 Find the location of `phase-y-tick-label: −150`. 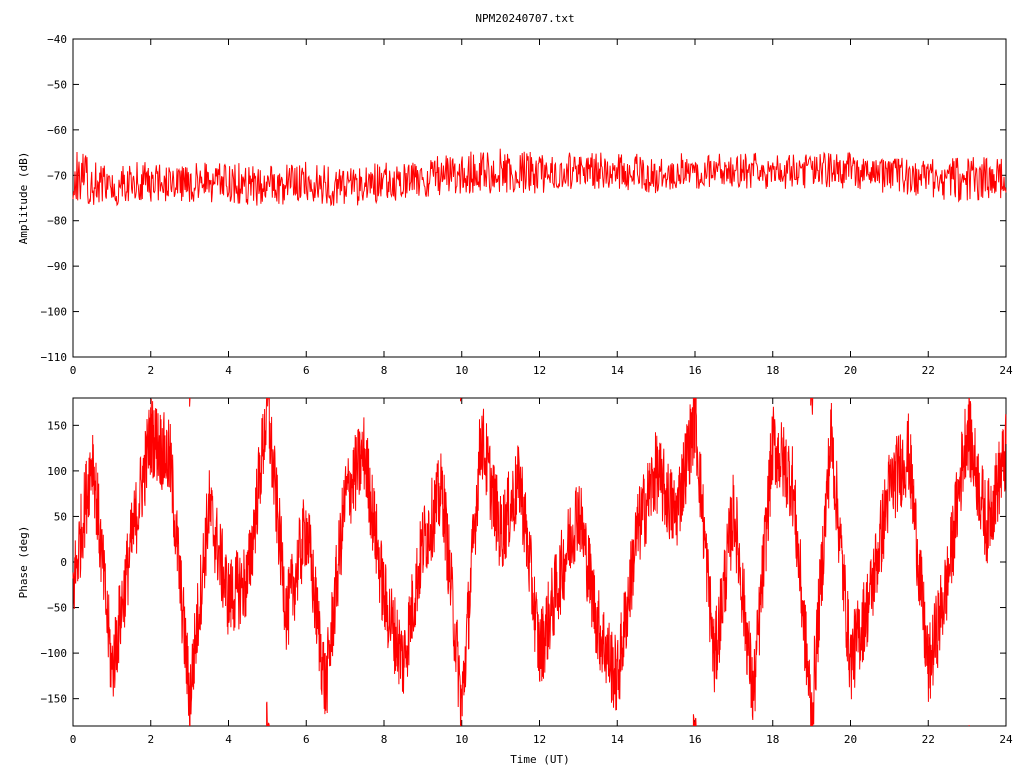

phase-y-tick-label: −150 is located at coordinates (54, 699).